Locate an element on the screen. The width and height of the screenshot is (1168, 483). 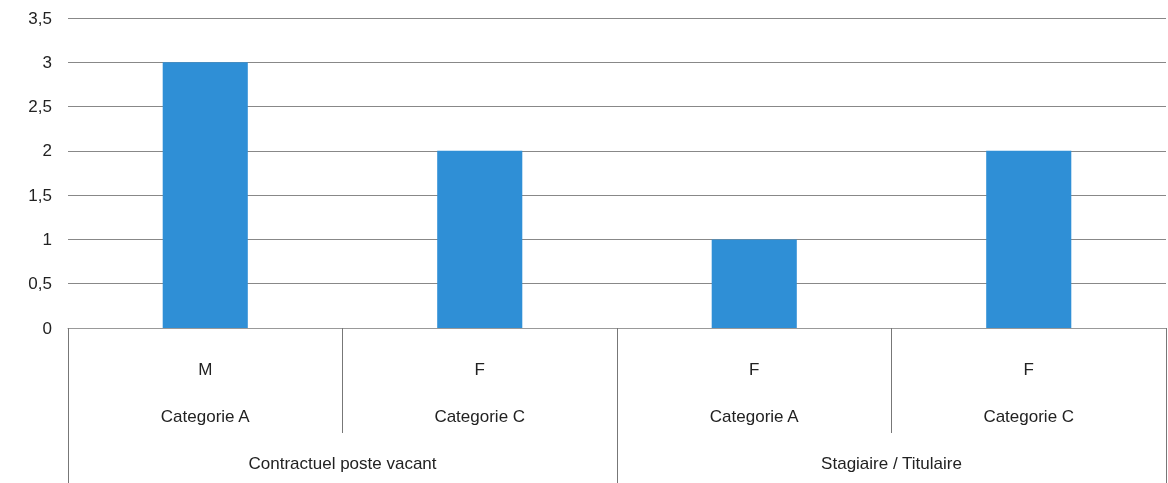
category-label: F Categorie A is located at coordinates (754, 393).